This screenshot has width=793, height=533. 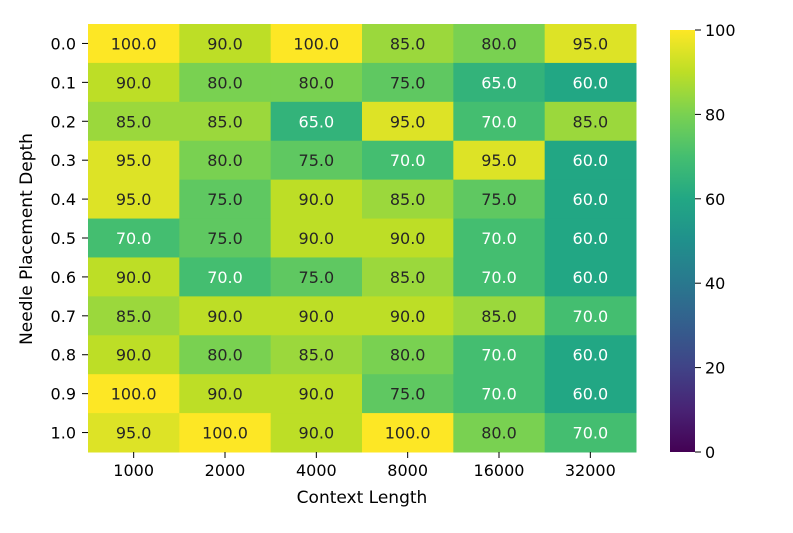 I want to click on y-tick-label: 0.5, so click(x=63, y=238).